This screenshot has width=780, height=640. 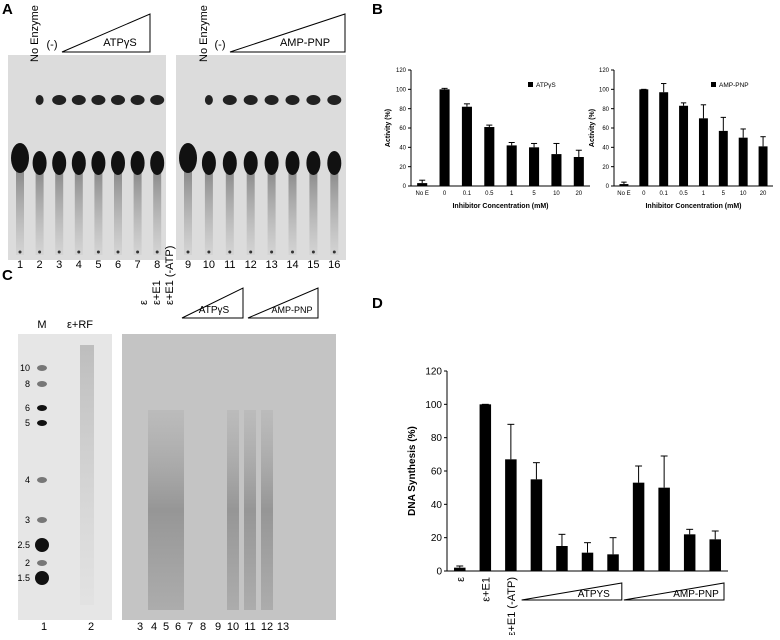 What do you see at coordinates (334, 265) in the screenshot?
I see `lane-number: 16` at bounding box center [334, 265].